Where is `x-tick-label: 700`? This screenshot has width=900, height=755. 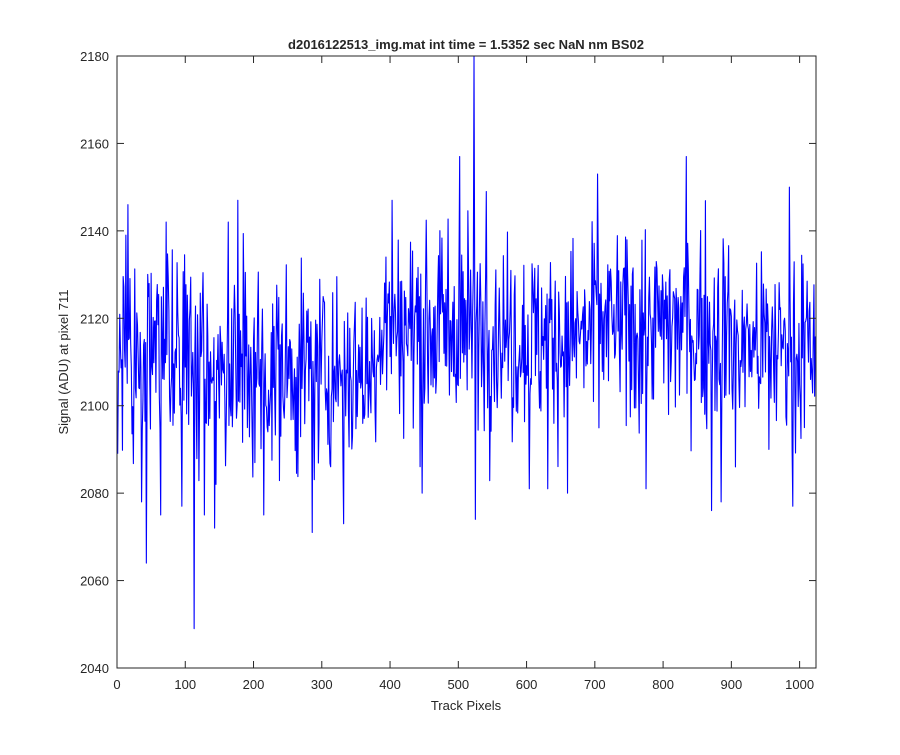 x-tick-label: 700 is located at coordinates (595, 684).